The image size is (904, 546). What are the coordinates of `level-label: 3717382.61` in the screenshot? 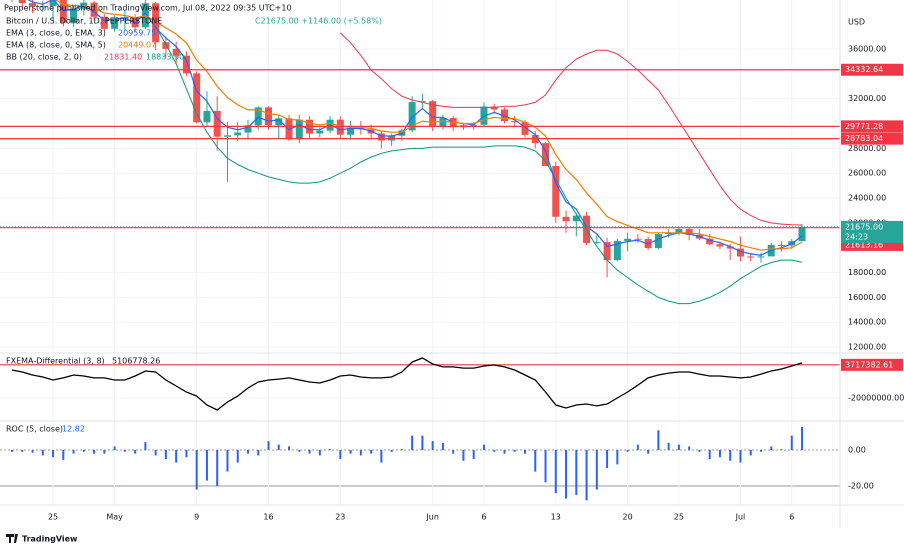 It's located at (869, 364).